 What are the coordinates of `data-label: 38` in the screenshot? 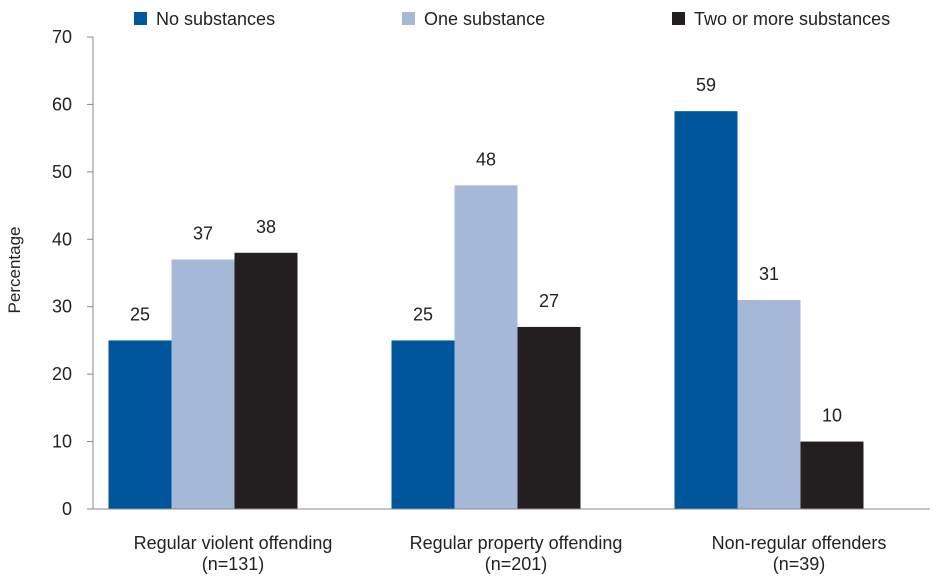 It's located at (266, 227).